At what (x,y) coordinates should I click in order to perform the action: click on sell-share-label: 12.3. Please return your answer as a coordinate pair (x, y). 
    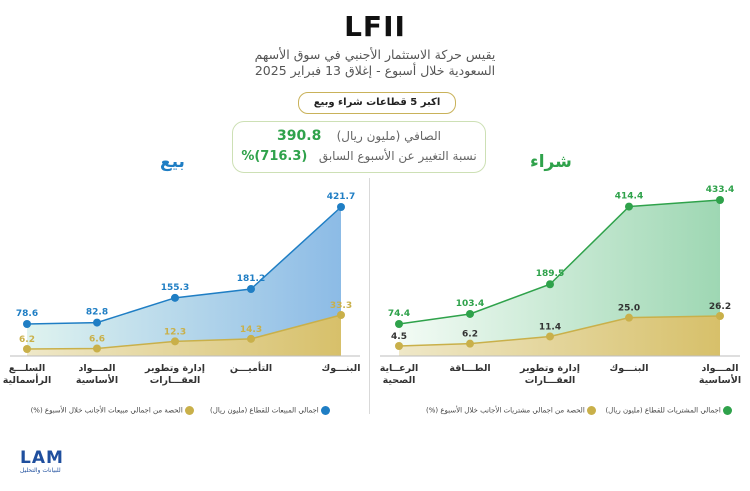
    Looking at the image, I should click on (175, 332).